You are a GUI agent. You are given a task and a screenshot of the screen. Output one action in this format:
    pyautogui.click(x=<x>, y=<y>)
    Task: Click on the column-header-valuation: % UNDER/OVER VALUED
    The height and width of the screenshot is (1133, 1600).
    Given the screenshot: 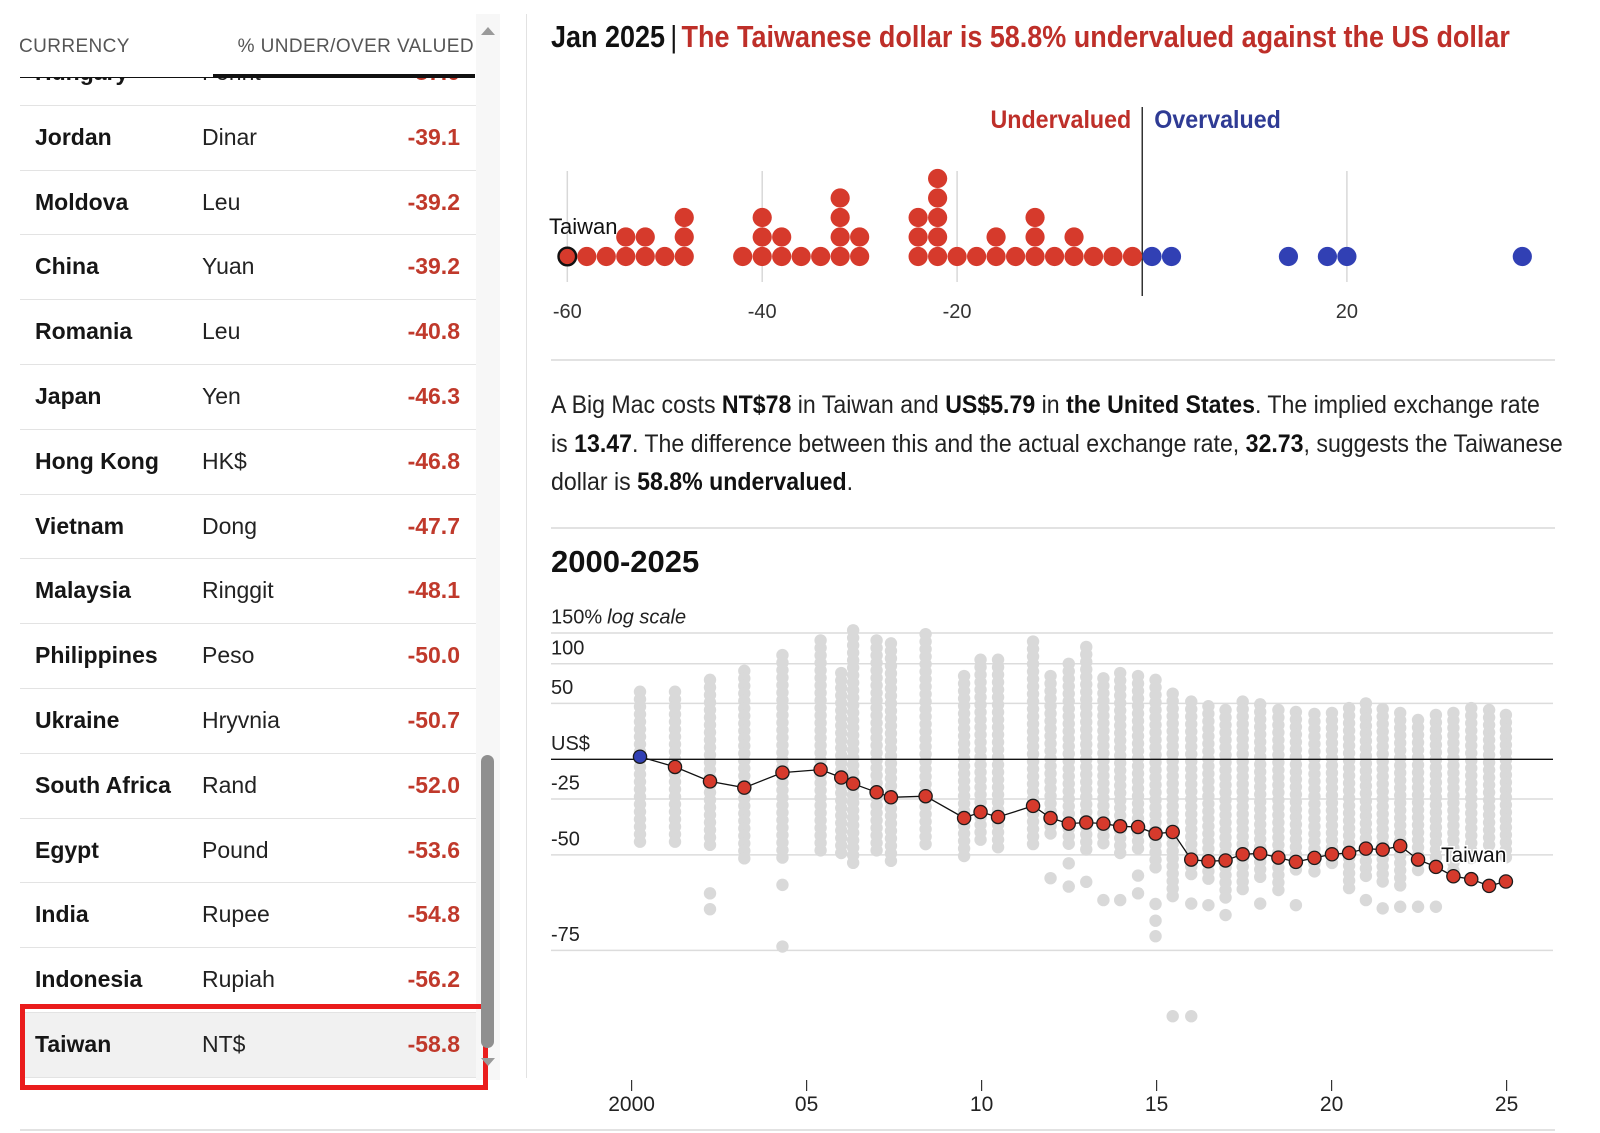 What is the action you would take?
    pyautogui.click(x=355, y=46)
    